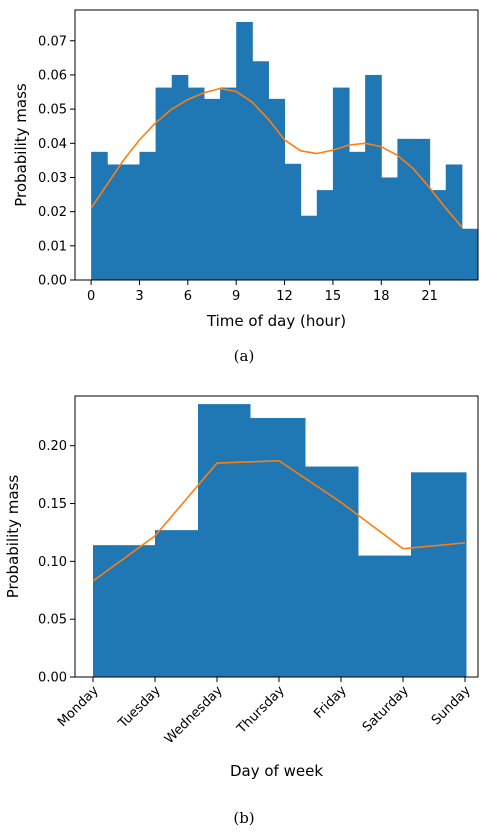 The width and height of the screenshot is (487, 833). What do you see at coordinates (52, 41) in the screenshot?
I see `chart-a-y-tick-label: 0.07` at bounding box center [52, 41].